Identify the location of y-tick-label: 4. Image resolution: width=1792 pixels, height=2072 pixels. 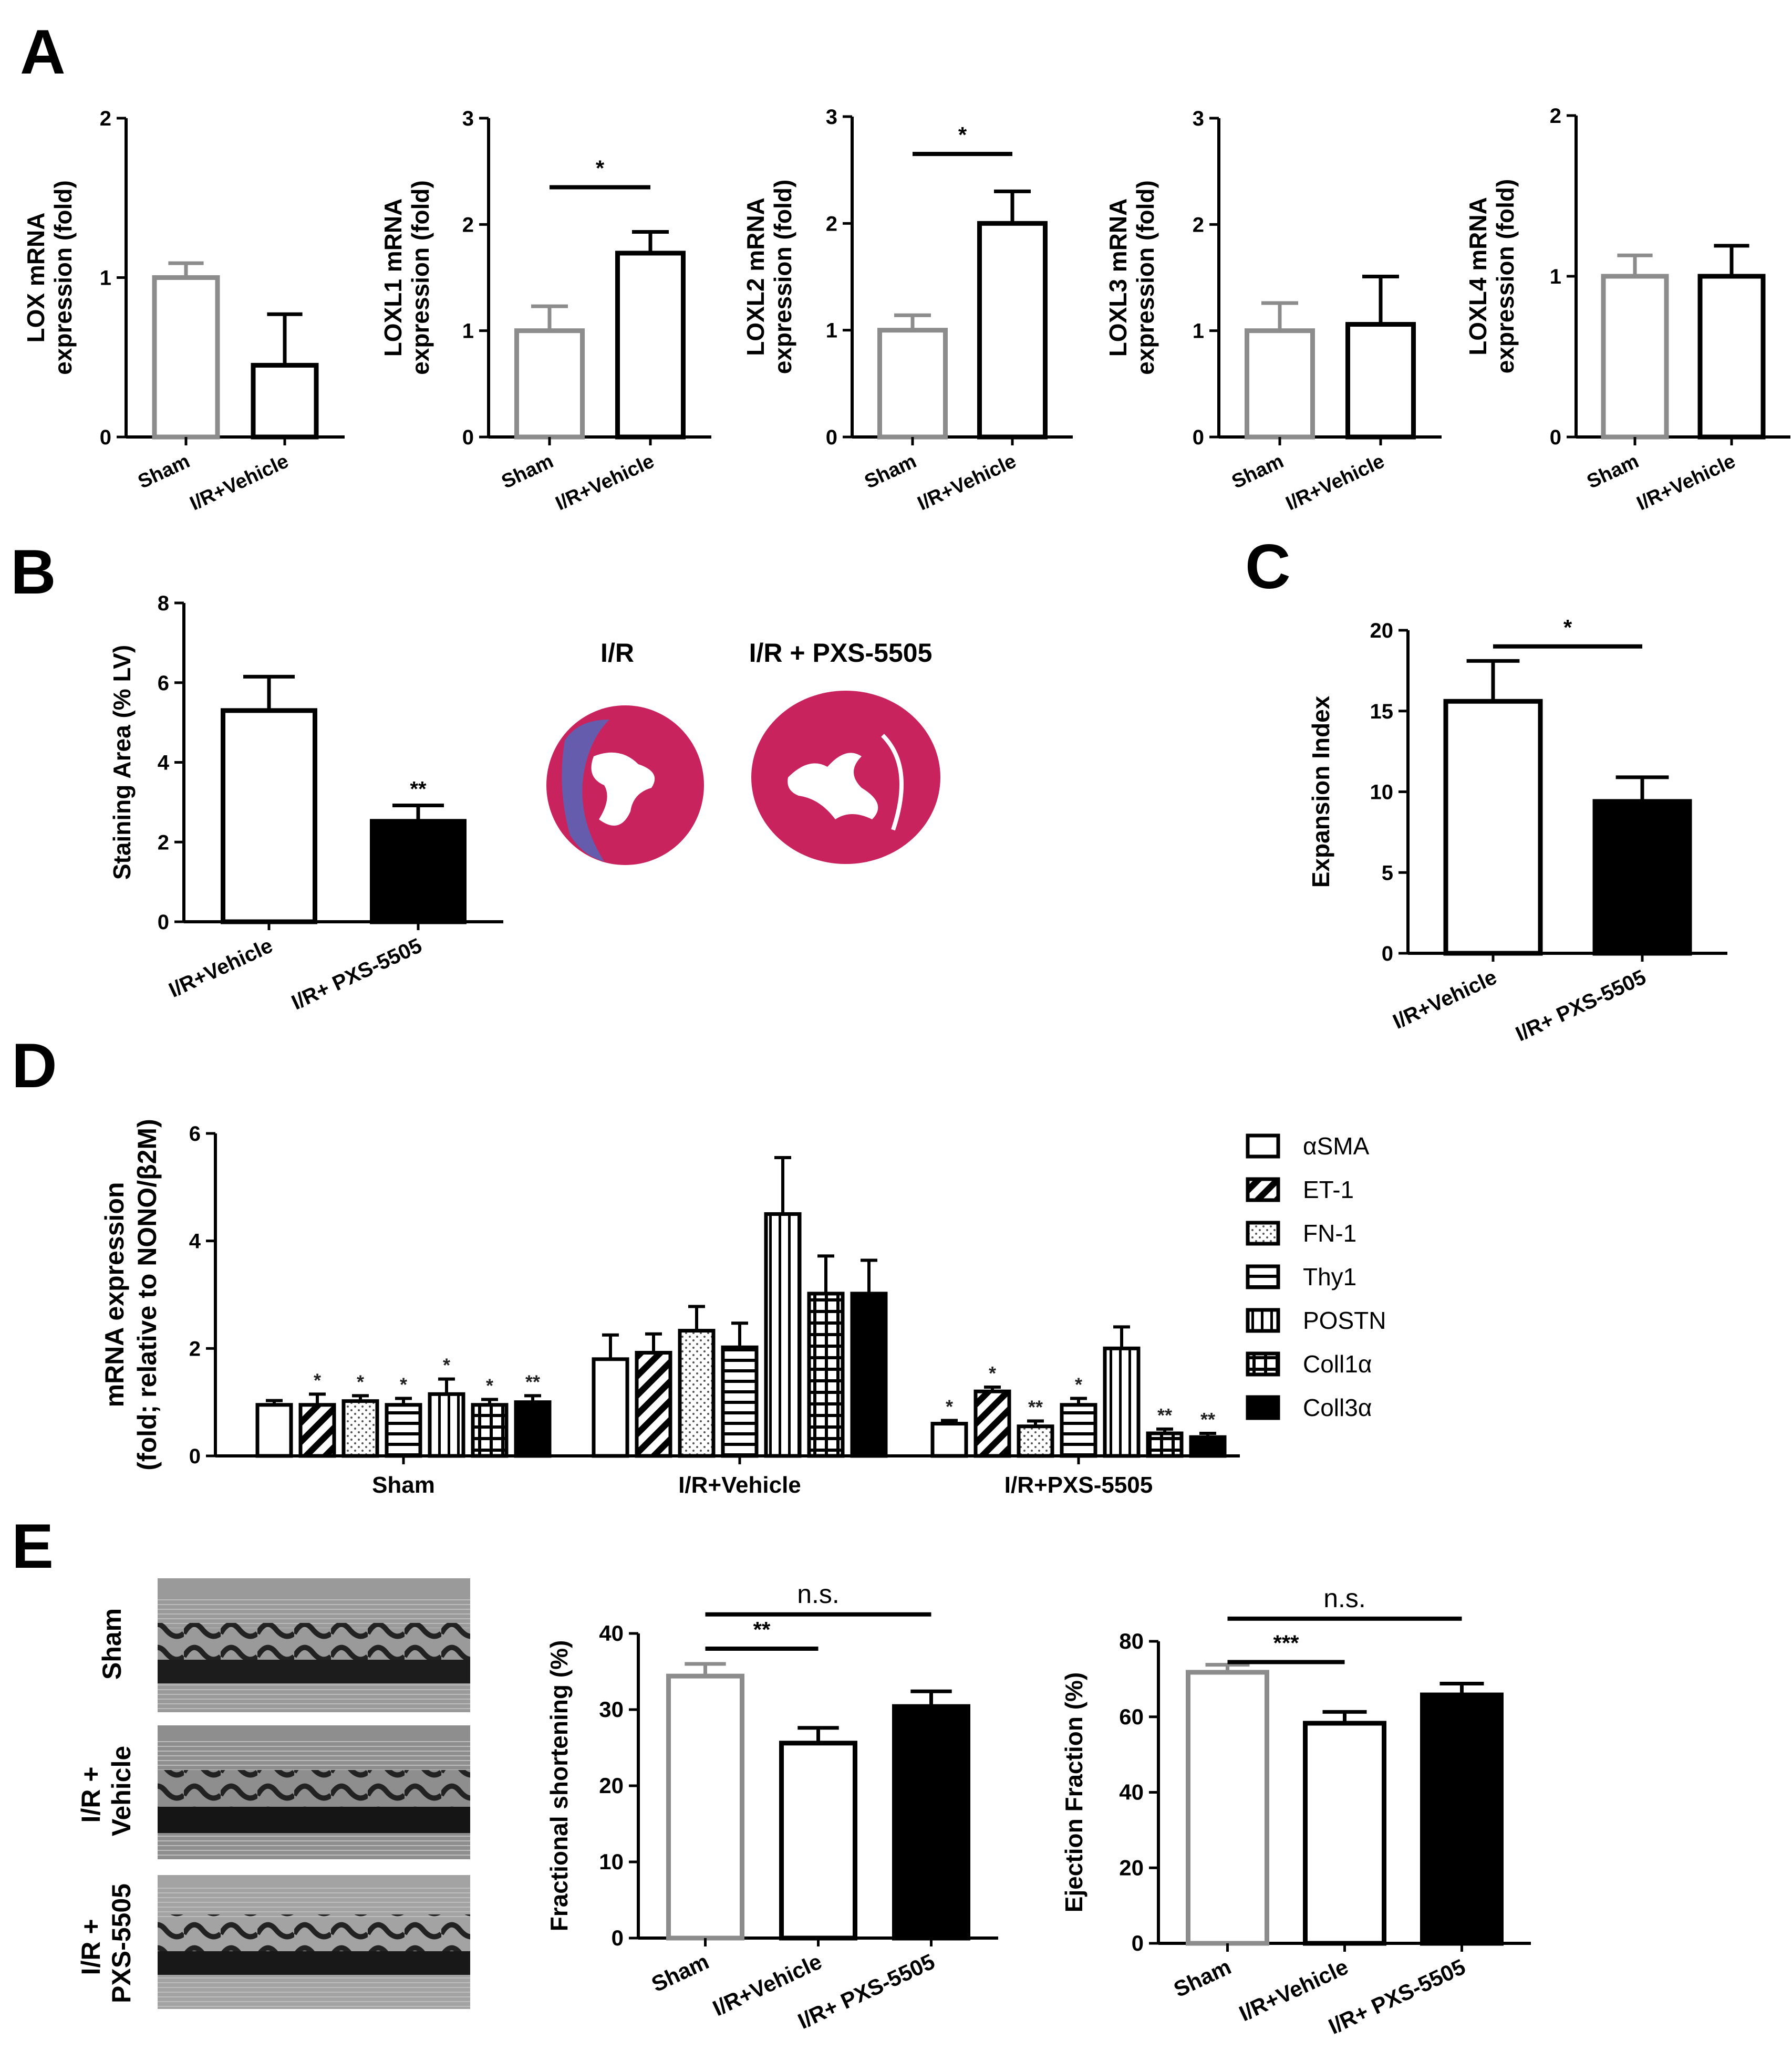
(164, 764).